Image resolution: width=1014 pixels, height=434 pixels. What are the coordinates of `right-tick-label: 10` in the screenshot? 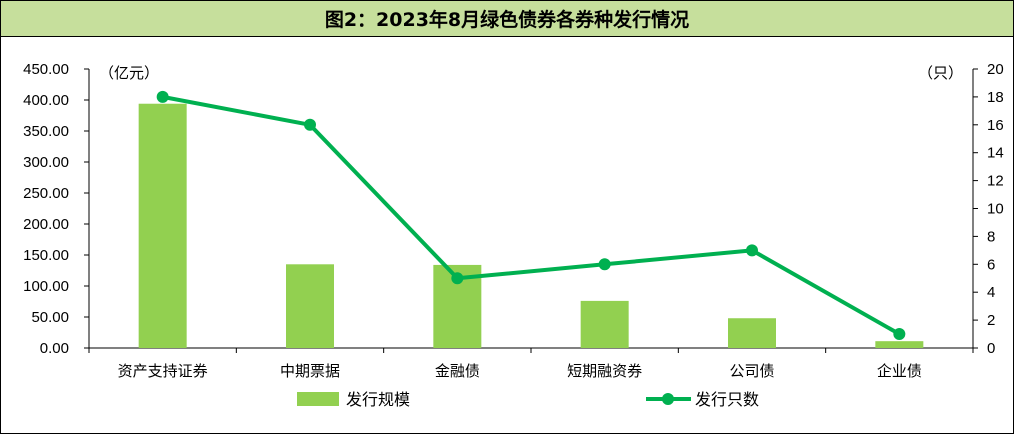 It's located at (995, 209).